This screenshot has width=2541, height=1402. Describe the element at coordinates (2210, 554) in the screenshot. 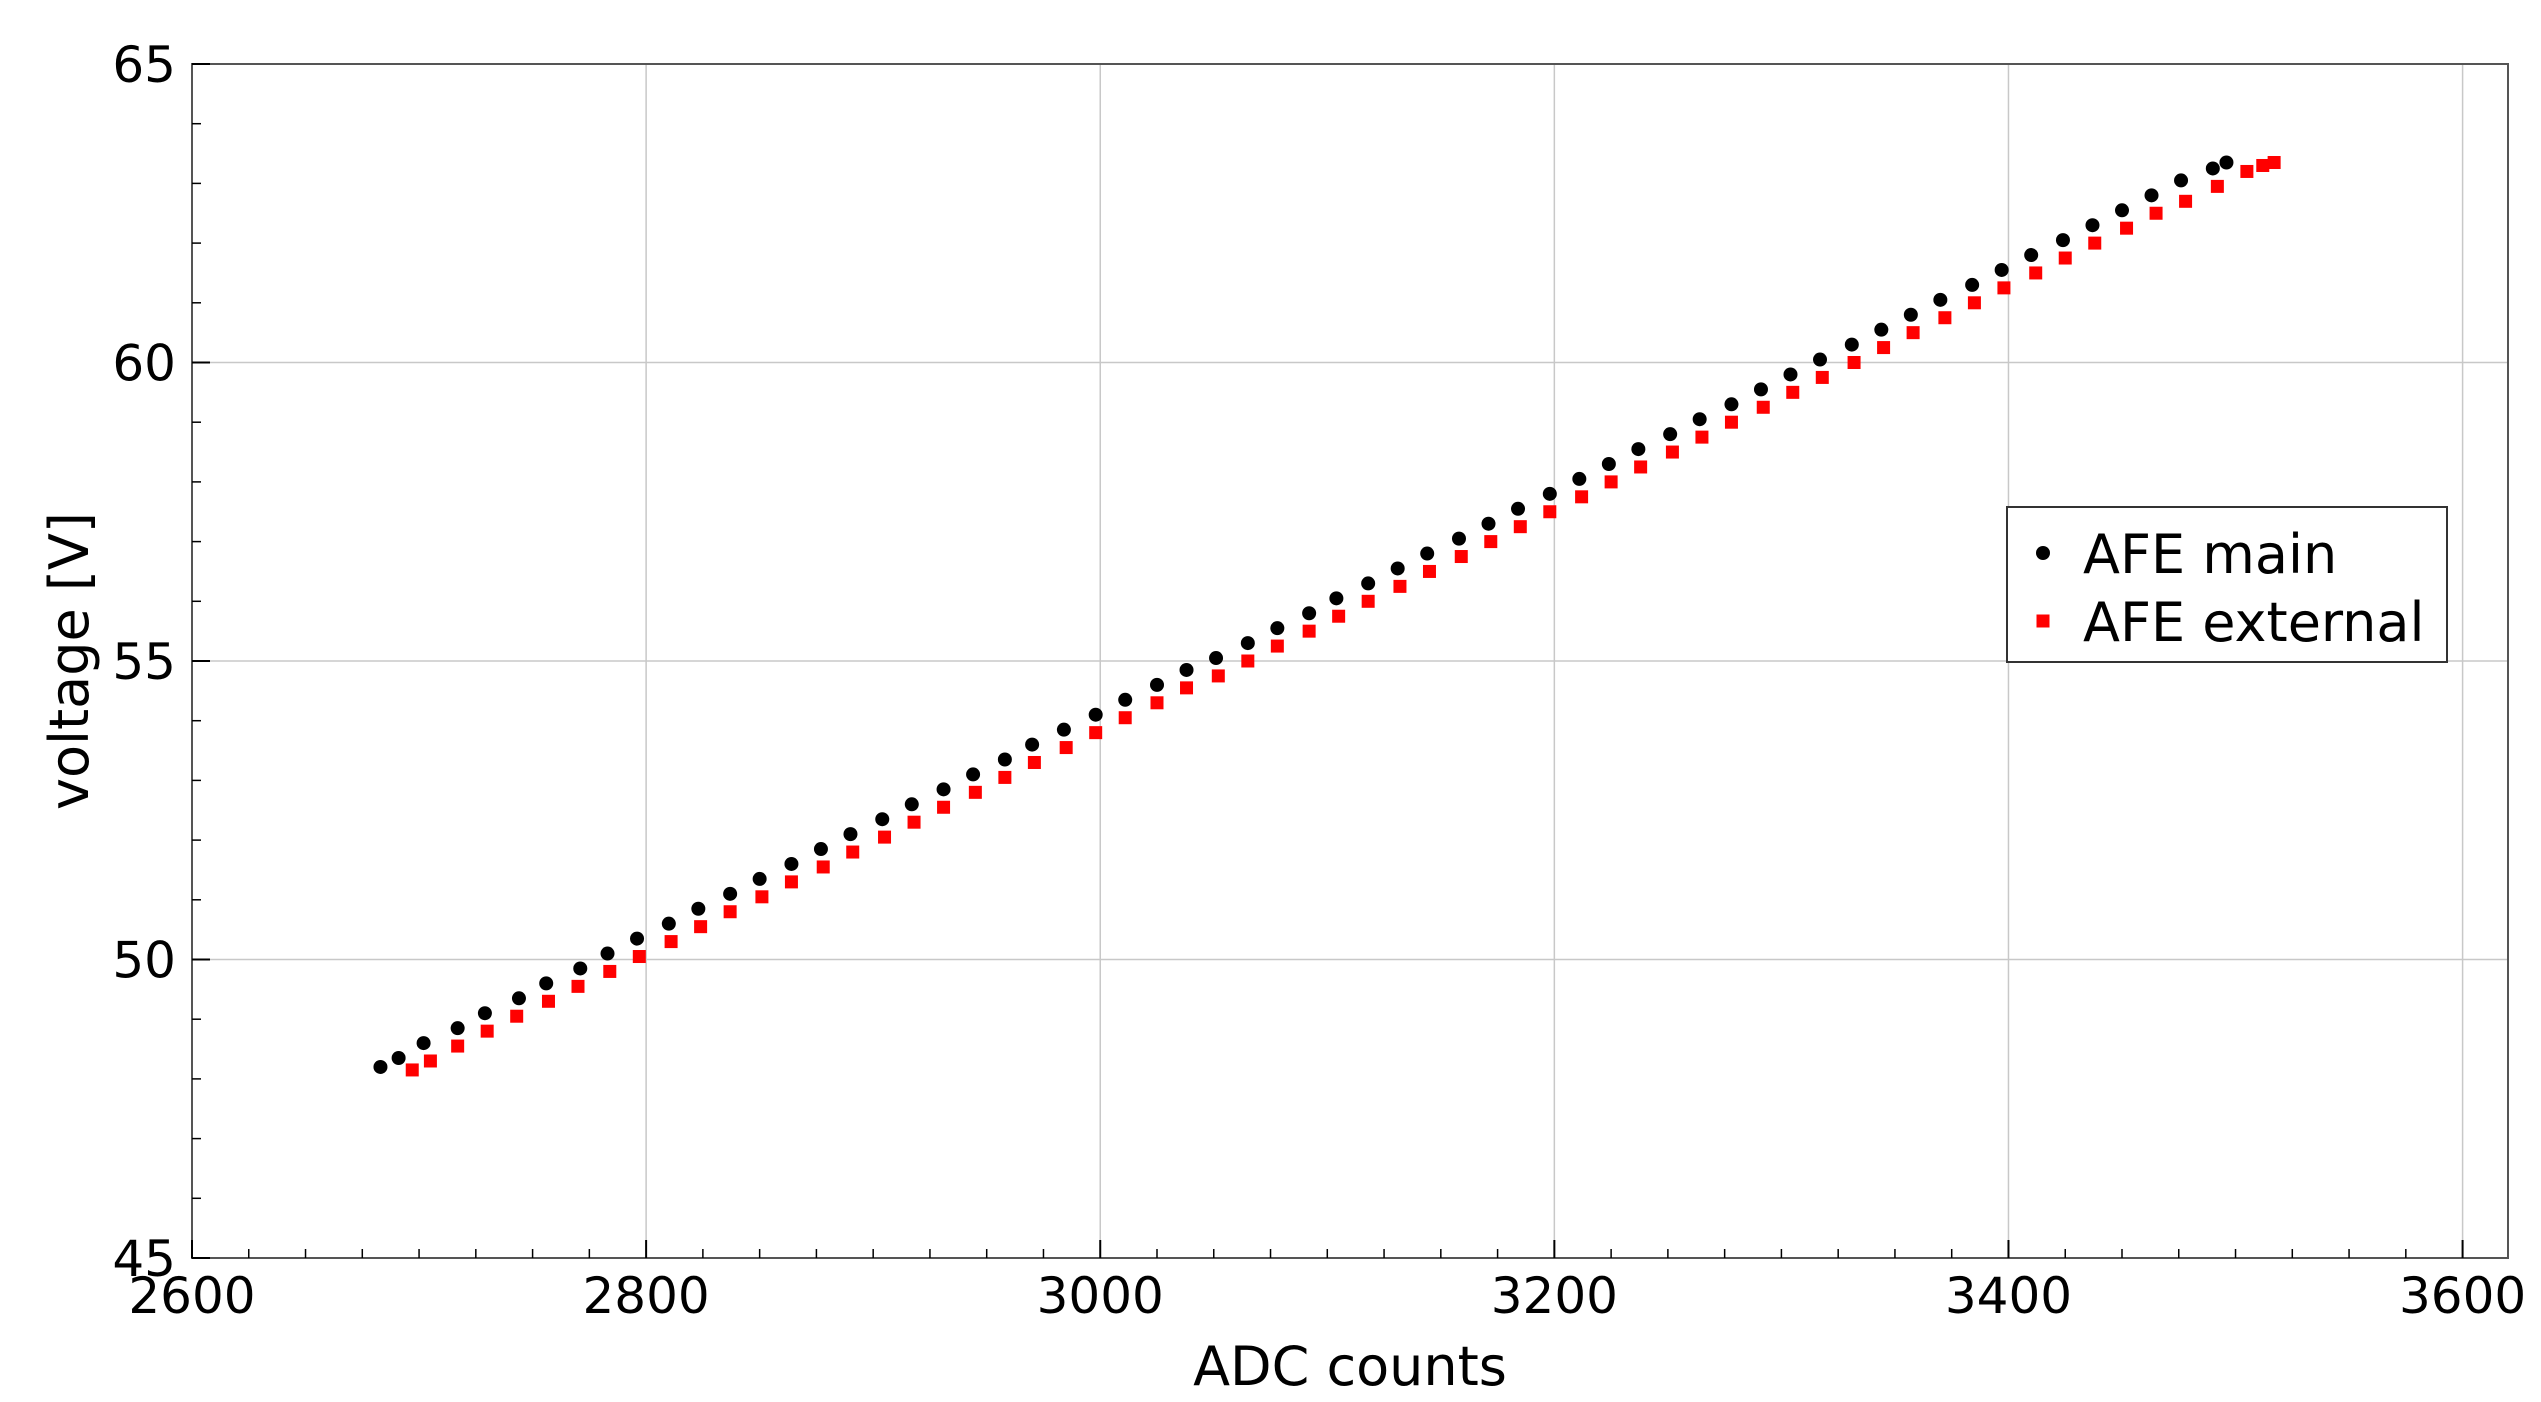

I see `legend-label-afe-main: AFE main` at that location.